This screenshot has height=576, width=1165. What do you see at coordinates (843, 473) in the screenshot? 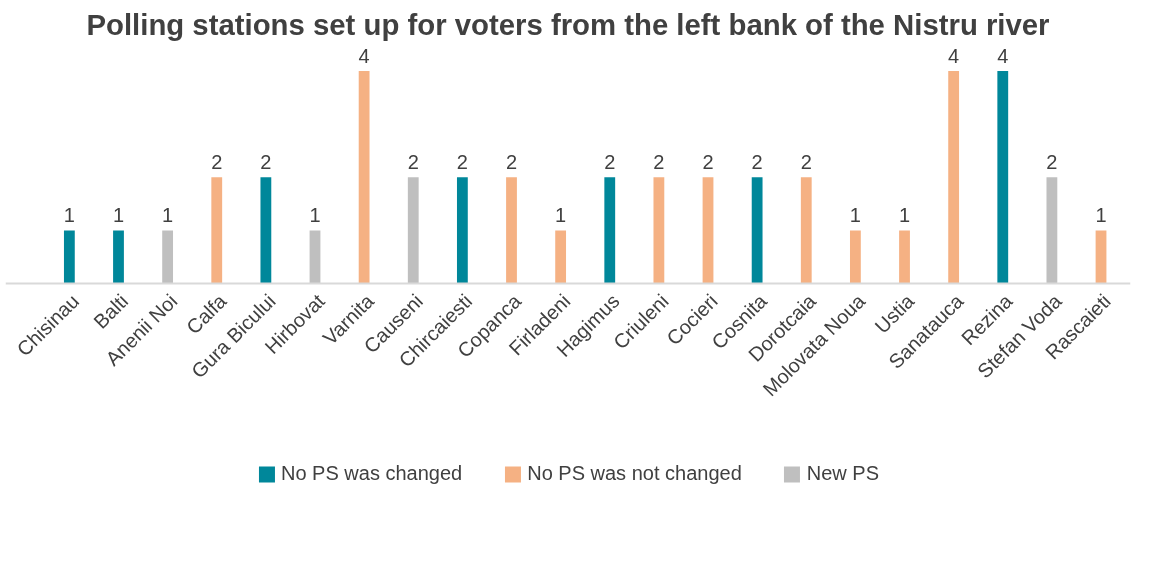
I see `legend-label: New PS` at bounding box center [843, 473].